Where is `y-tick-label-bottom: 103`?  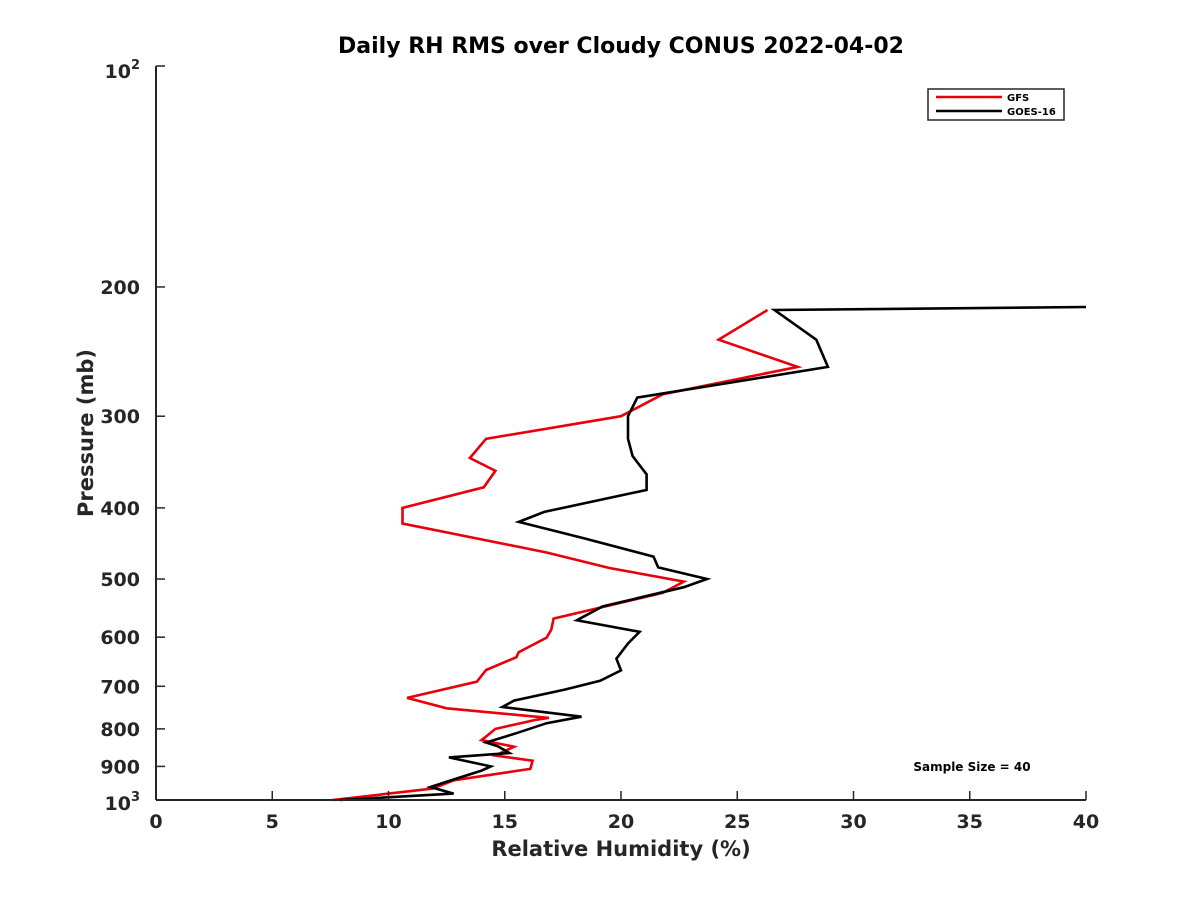
y-tick-label-bottom: 103 is located at coordinates (123, 802).